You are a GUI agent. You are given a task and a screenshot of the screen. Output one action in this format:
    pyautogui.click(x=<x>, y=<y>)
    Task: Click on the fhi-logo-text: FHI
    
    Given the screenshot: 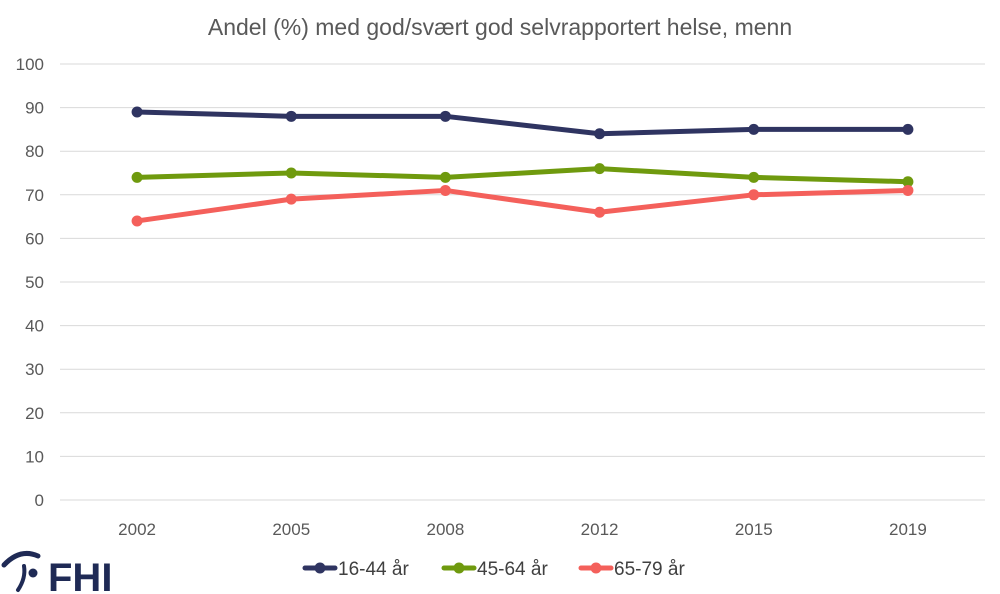 What is the action you would take?
    pyautogui.click(x=80, y=575)
    